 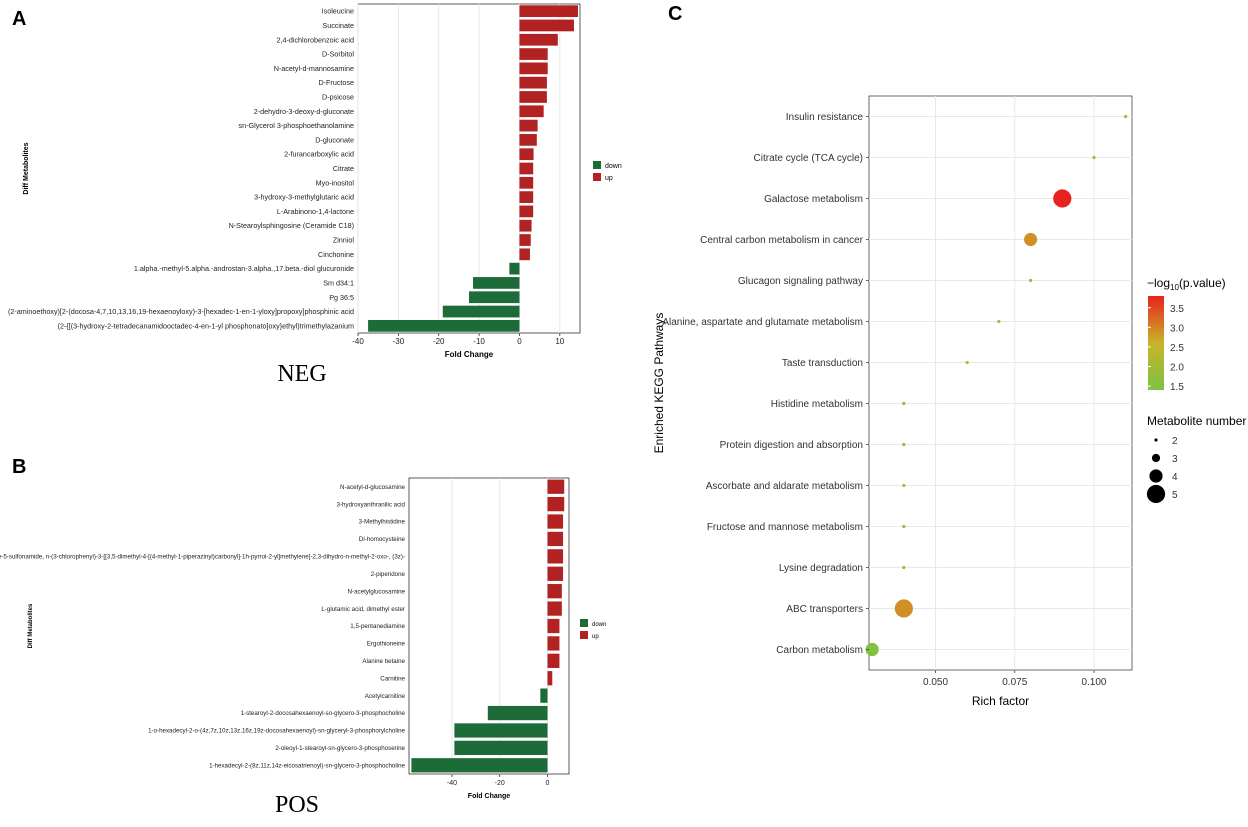 I want to click on panel-c-size-legend-label: 3, so click(x=1175, y=459).